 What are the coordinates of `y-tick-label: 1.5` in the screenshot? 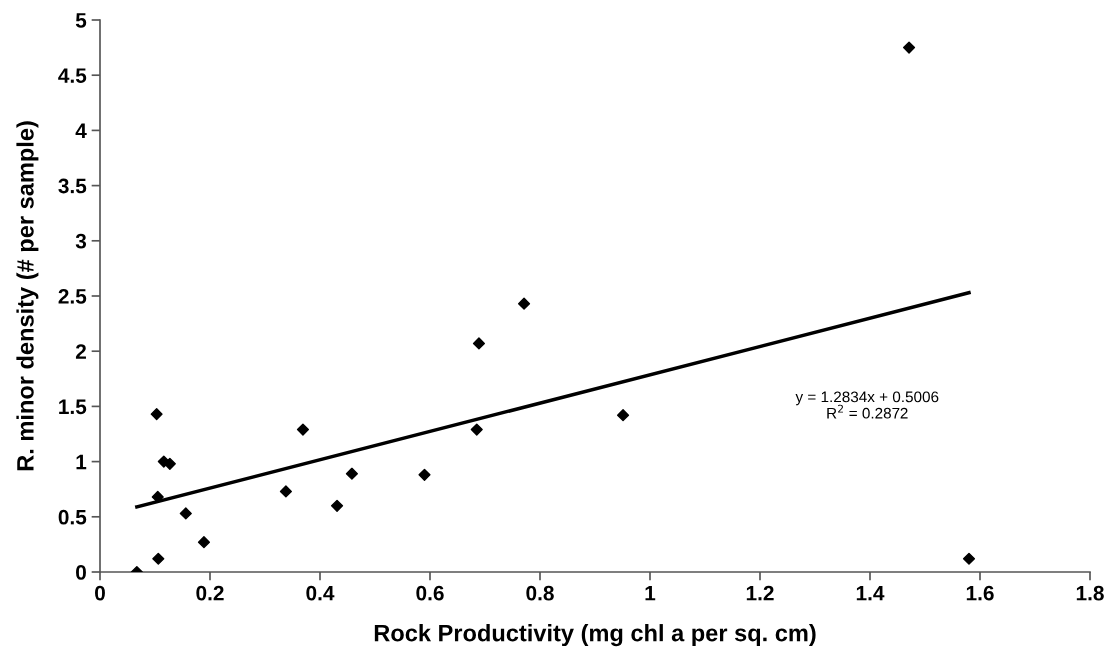 It's located at (73, 407).